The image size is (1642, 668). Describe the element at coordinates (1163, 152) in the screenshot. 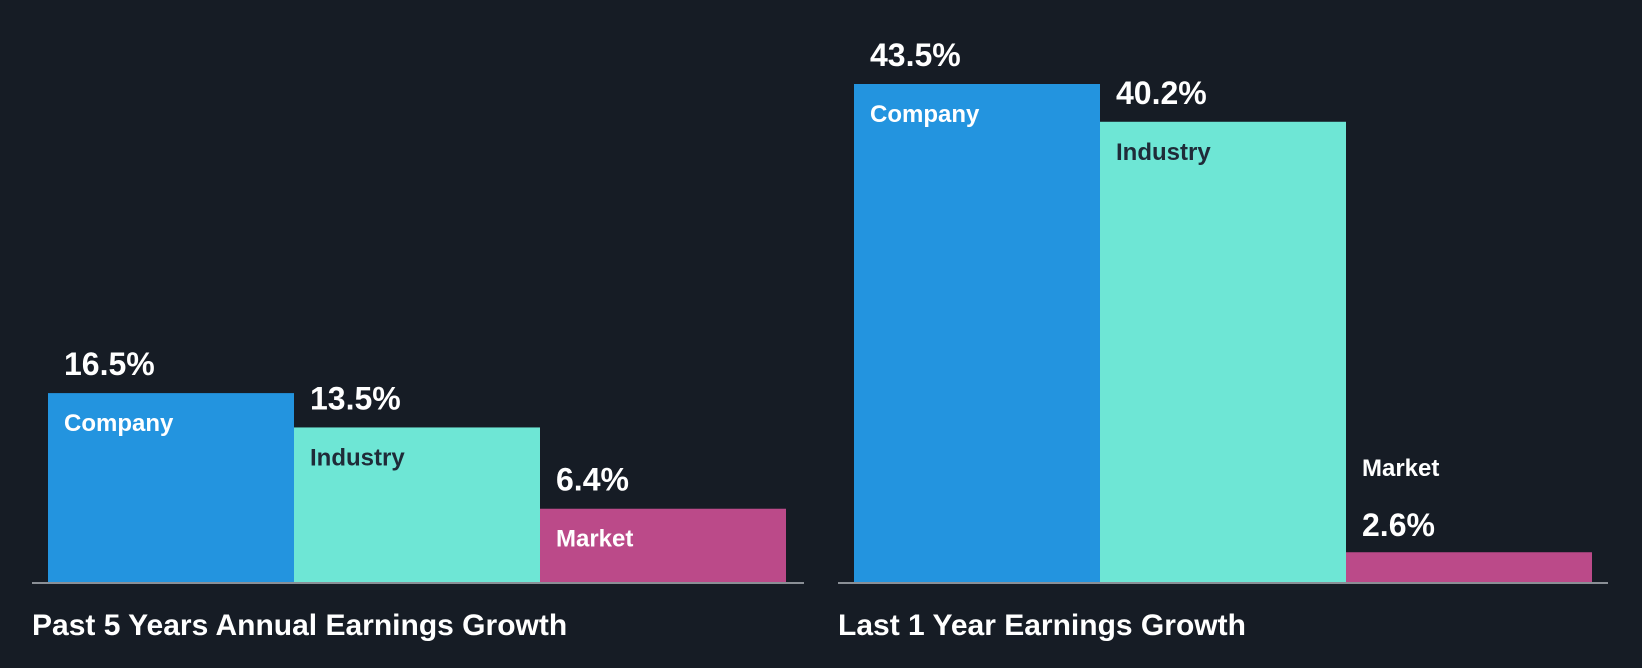

I see `chart2-category-label-industry: Industry` at that location.